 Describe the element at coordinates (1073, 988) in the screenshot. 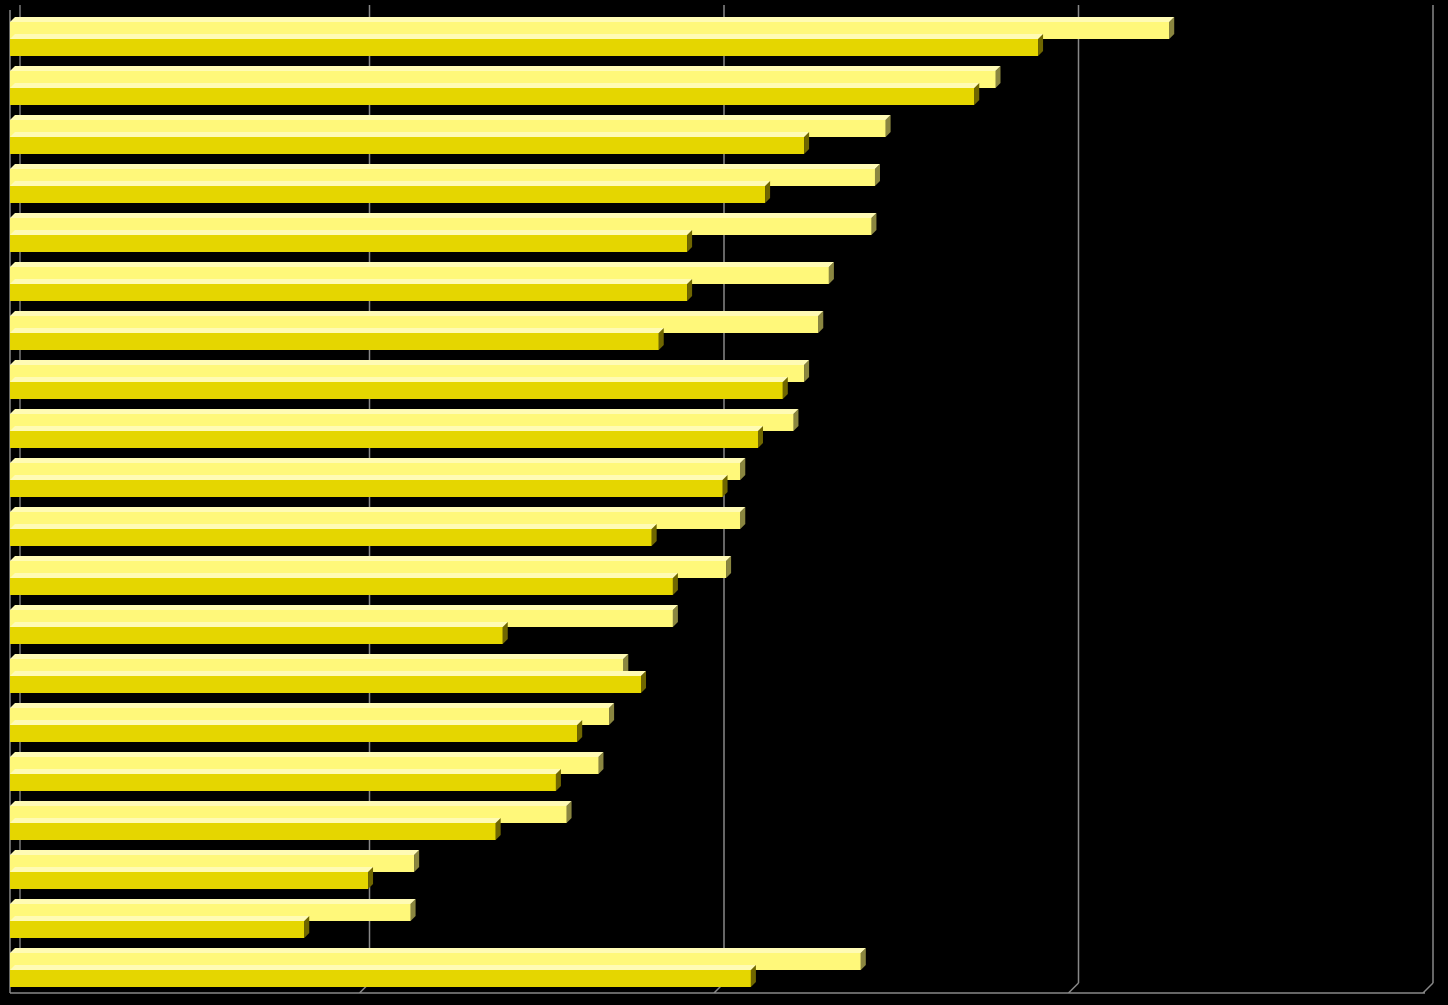

I see `gridline-floor` at that location.